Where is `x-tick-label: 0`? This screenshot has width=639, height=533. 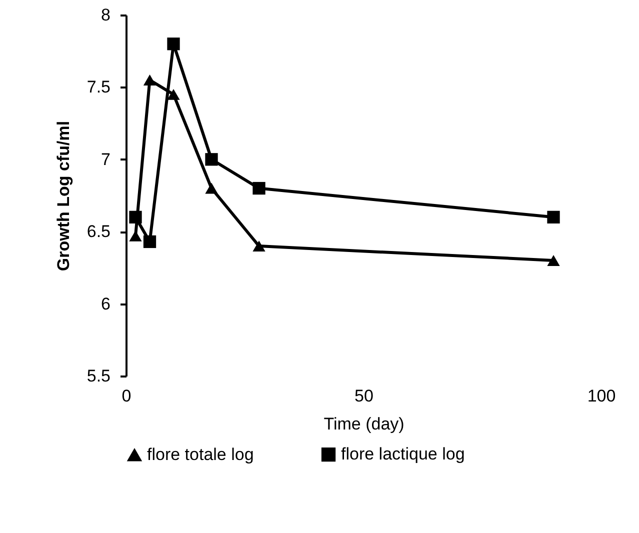
x-tick-label: 0 is located at coordinates (127, 396).